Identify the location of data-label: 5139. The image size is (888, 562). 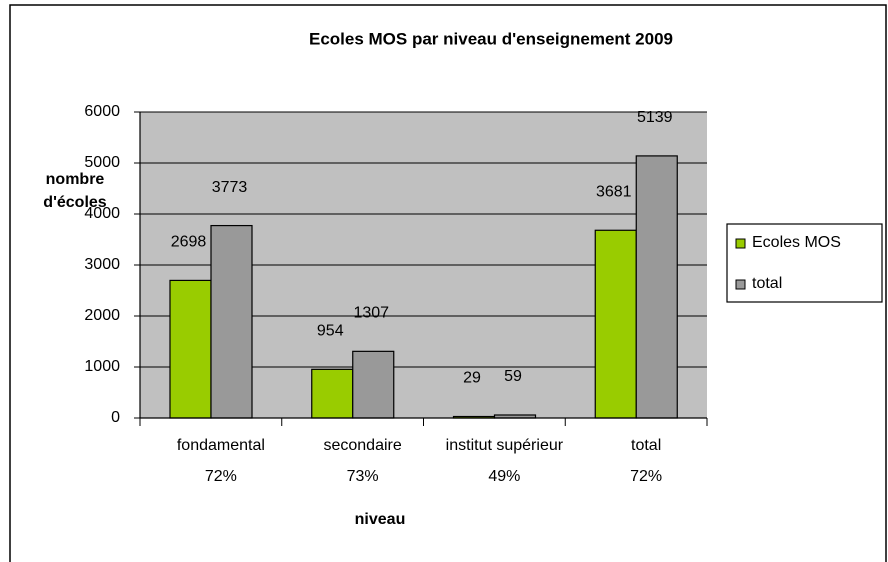
(655, 117).